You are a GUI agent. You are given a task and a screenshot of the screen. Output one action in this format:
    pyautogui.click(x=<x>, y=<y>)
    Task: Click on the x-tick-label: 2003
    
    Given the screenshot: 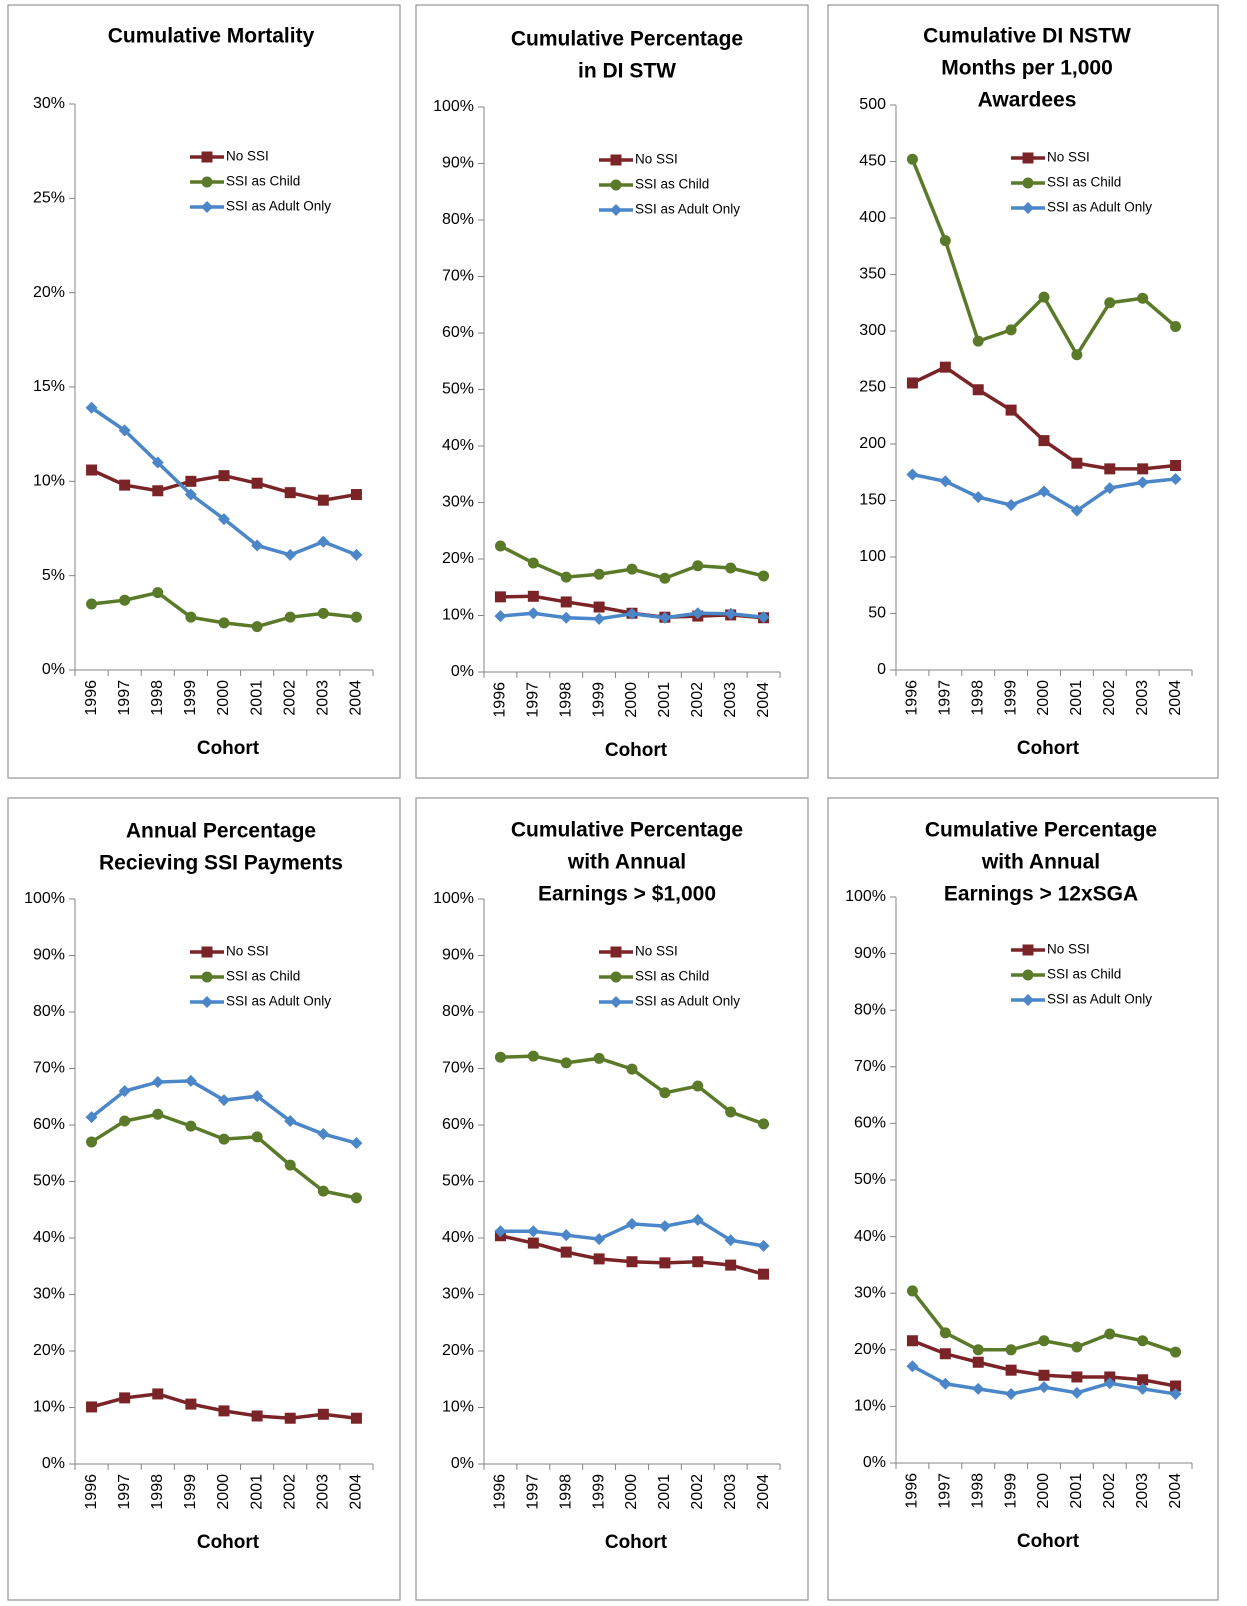 What is the action you would take?
    pyautogui.click(x=1142, y=698)
    